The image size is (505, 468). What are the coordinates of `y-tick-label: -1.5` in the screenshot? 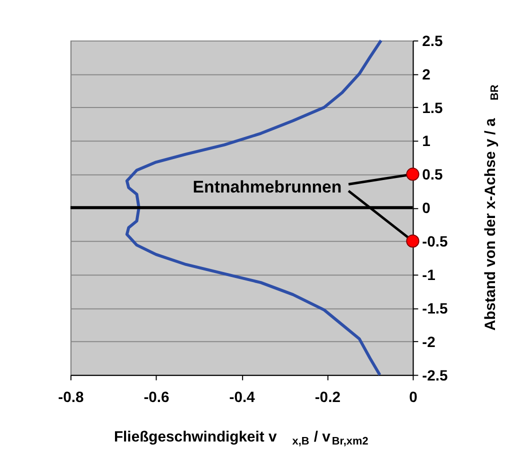 It's located at (435, 309).